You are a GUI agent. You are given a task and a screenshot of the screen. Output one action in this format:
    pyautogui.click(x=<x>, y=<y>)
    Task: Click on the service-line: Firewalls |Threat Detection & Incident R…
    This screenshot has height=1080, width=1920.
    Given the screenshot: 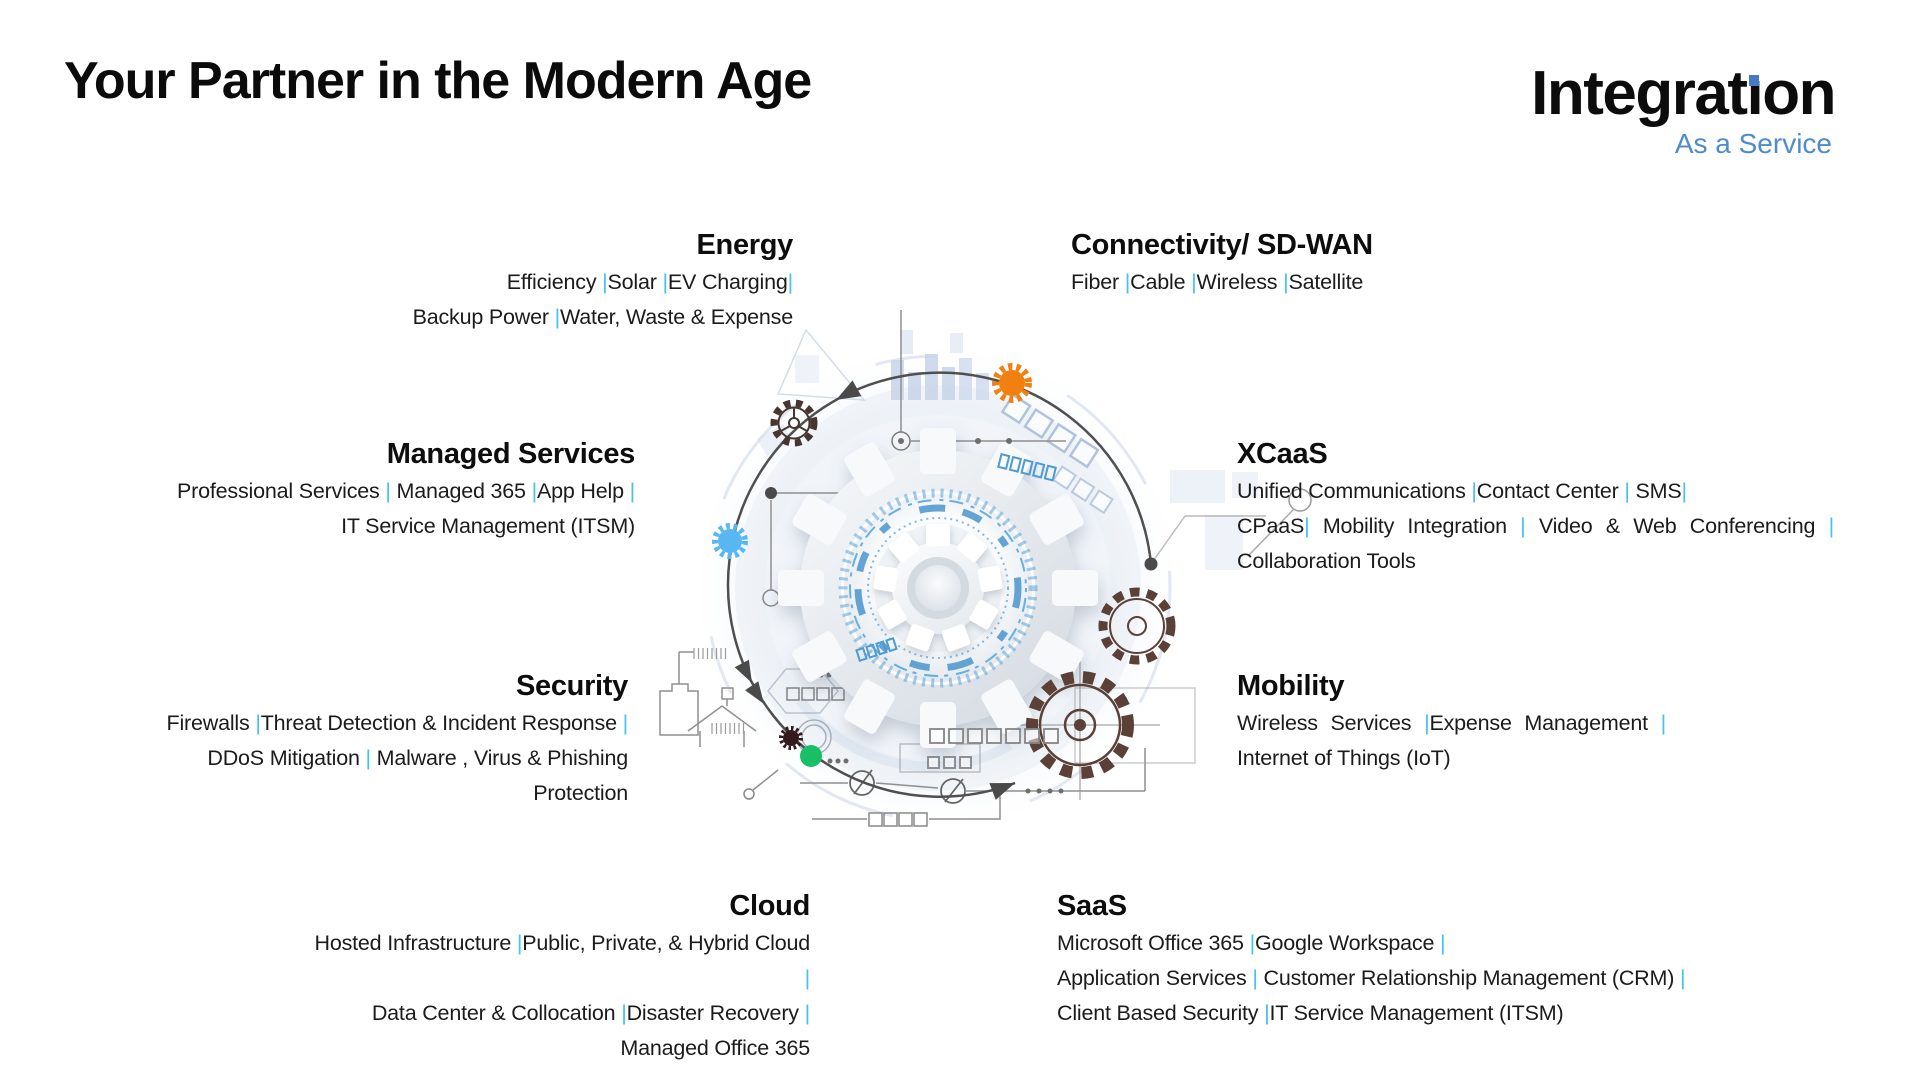 What is the action you would take?
    pyautogui.click(x=397, y=723)
    